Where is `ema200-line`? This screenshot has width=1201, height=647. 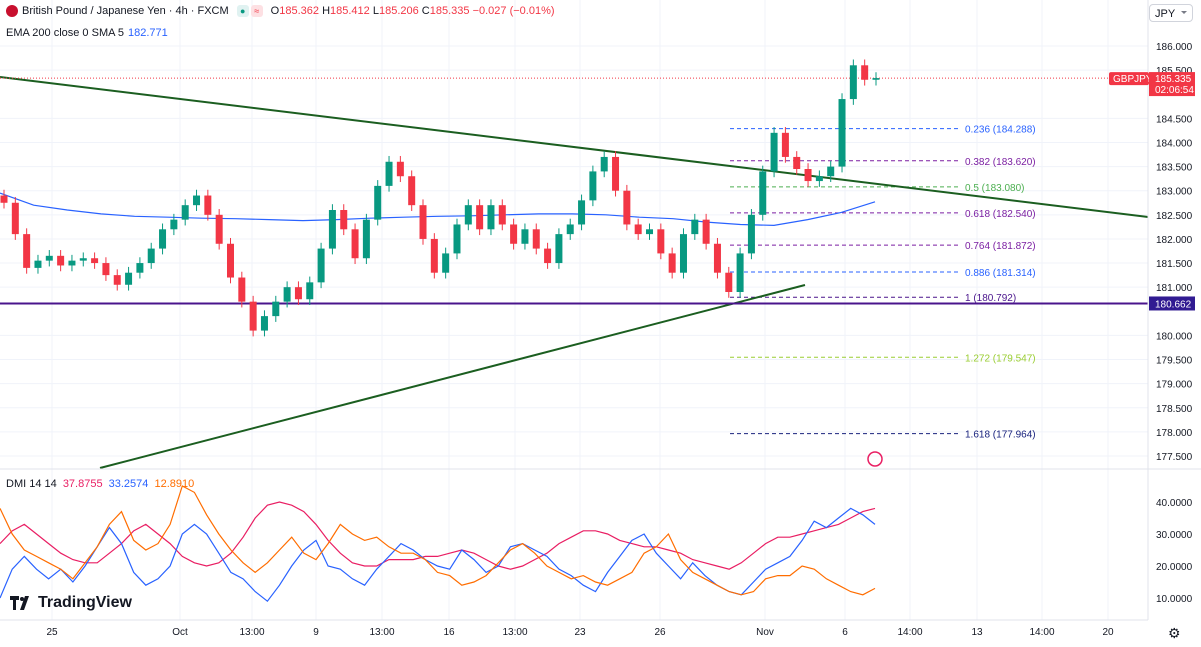
ema200-line is located at coordinates (438, 209).